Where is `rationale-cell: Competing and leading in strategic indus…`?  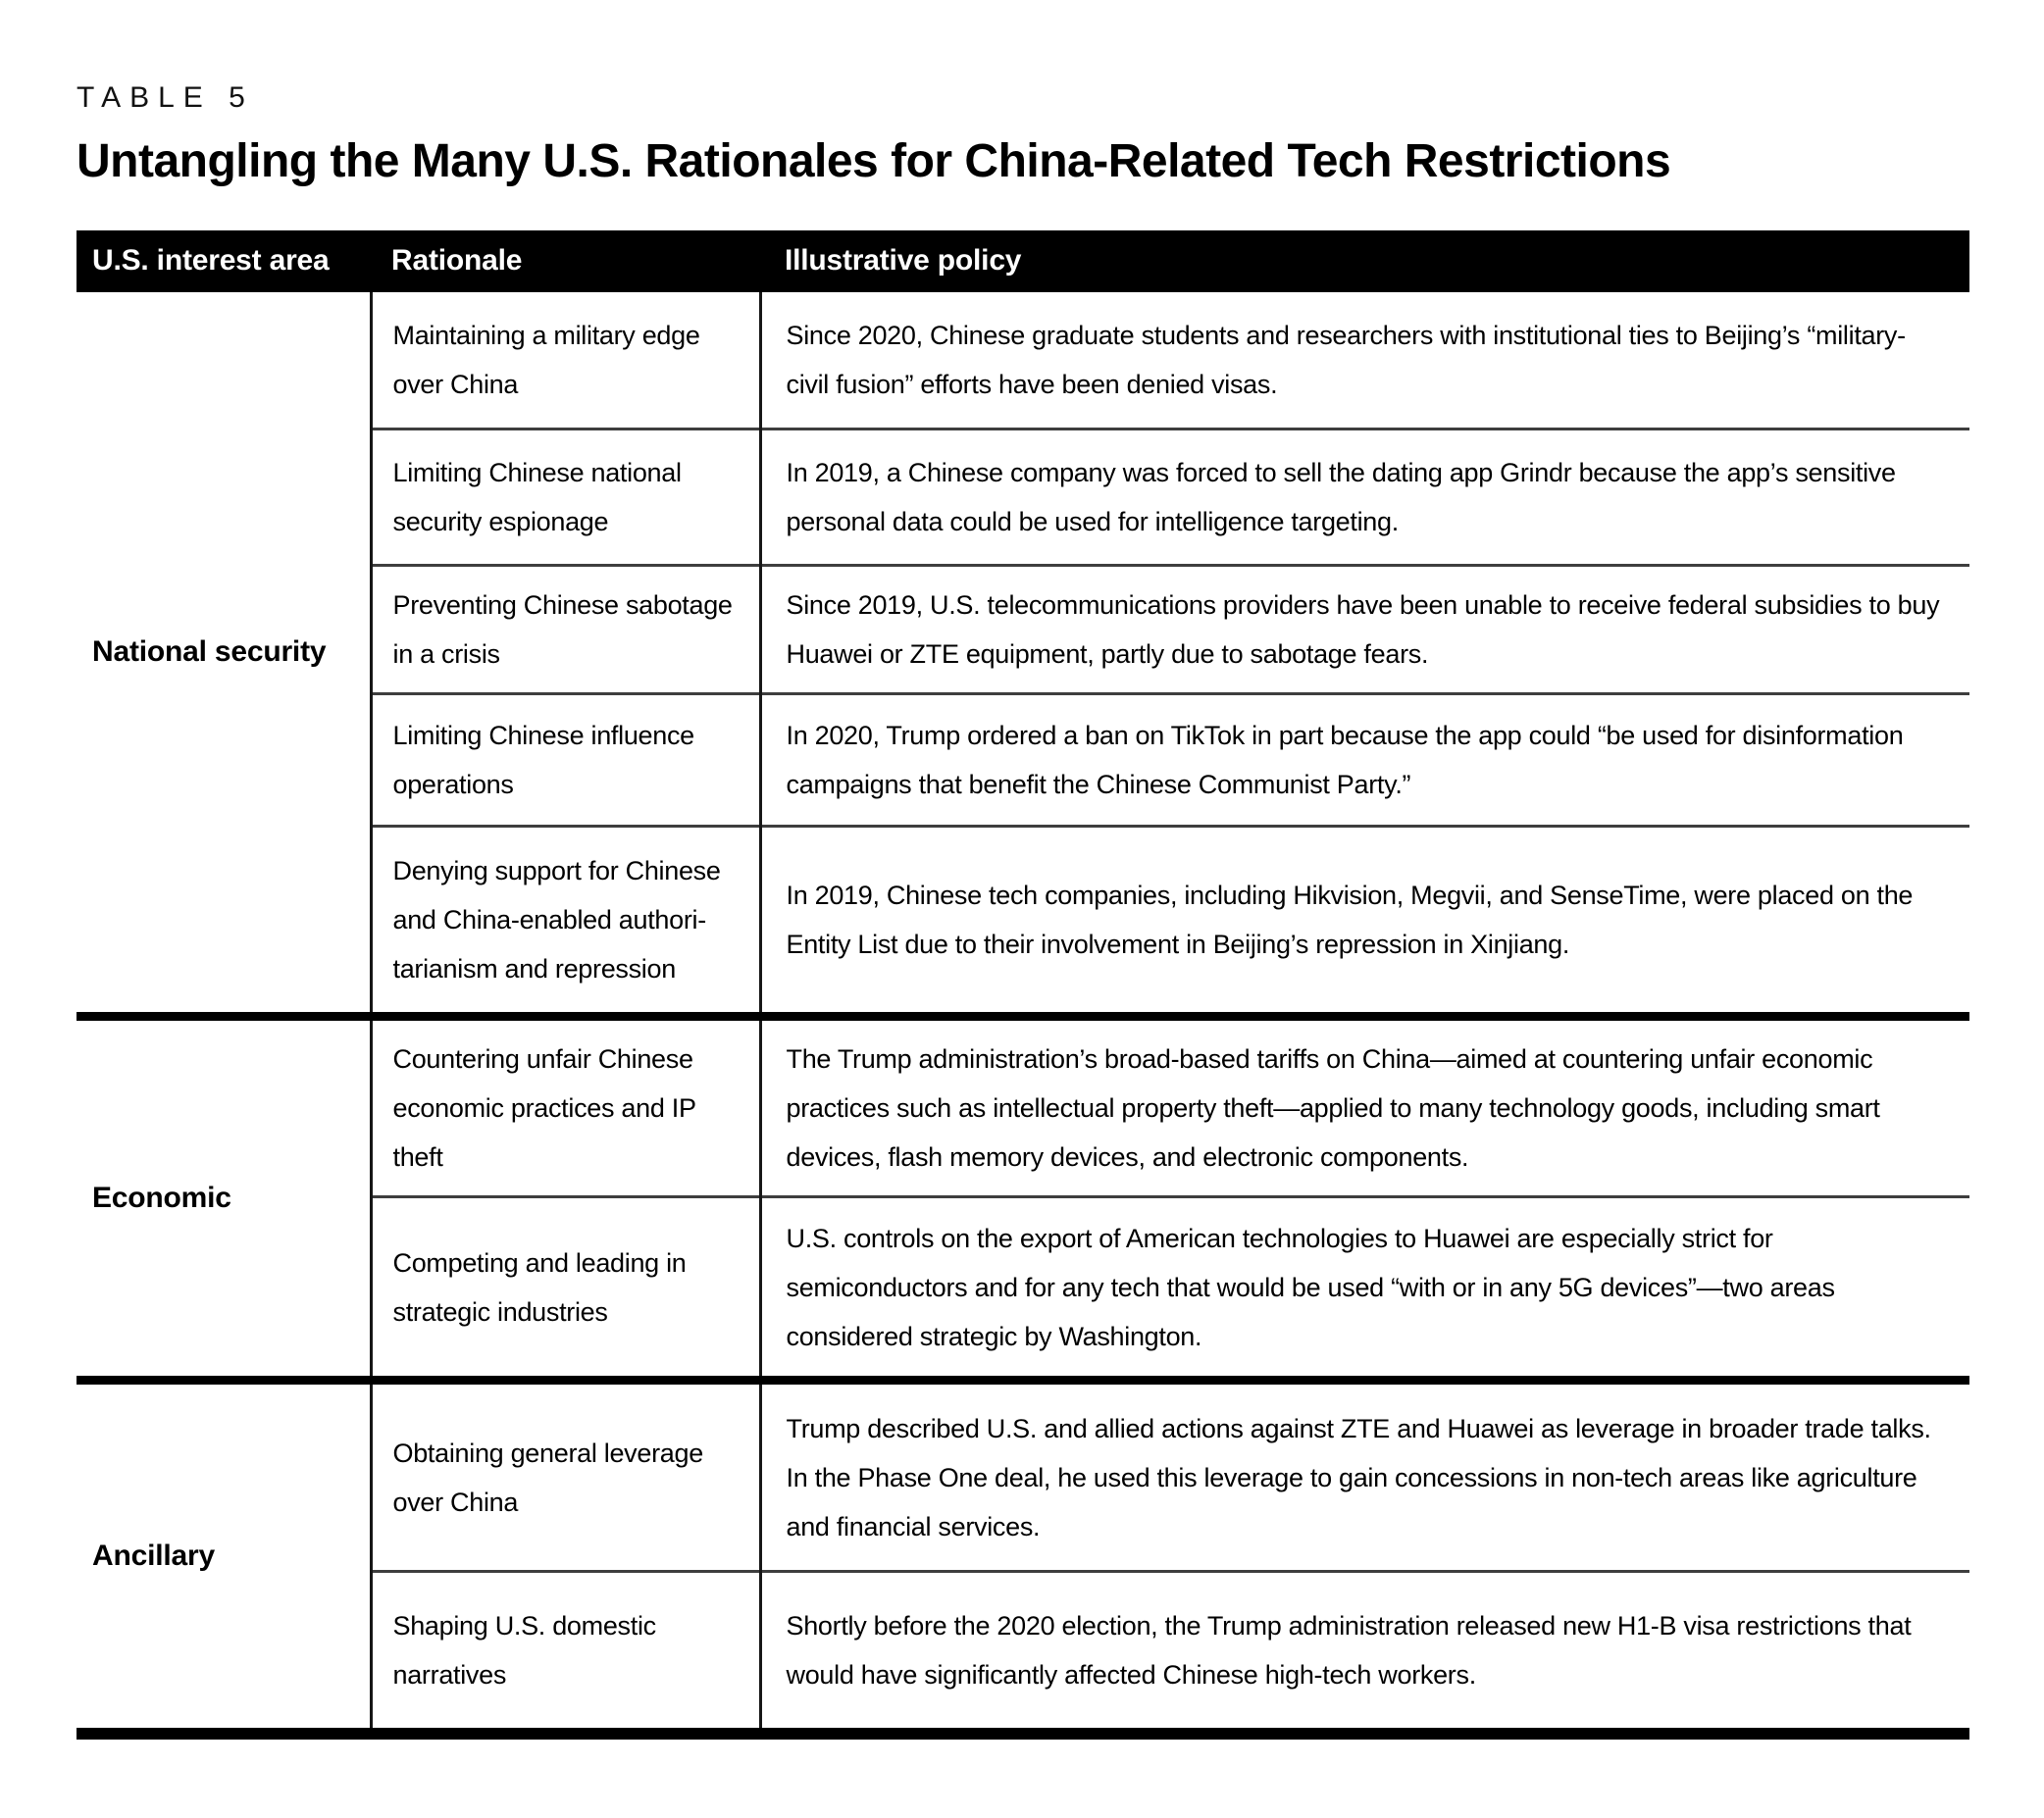
rationale-cell: Competing and leading in strategic indus… is located at coordinates (565, 1288).